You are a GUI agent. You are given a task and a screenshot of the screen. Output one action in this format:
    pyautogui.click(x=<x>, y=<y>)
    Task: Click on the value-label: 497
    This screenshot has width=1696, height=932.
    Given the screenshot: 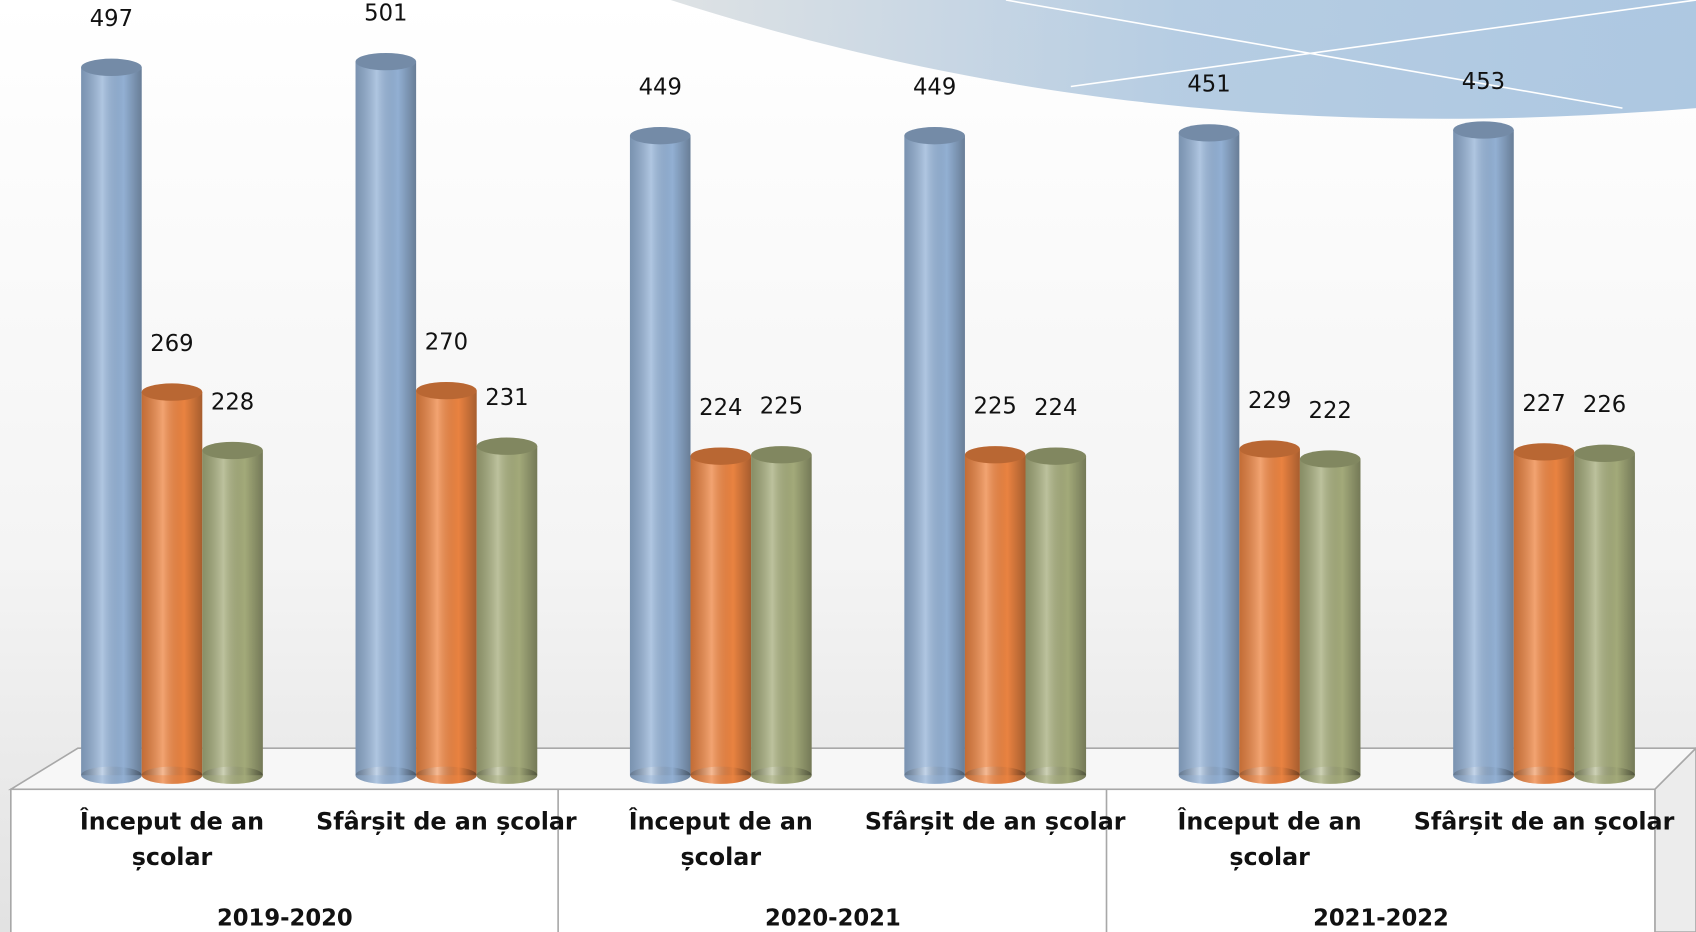 What is the action you would take?
    pyautogui.click(x=111, y=19)
    